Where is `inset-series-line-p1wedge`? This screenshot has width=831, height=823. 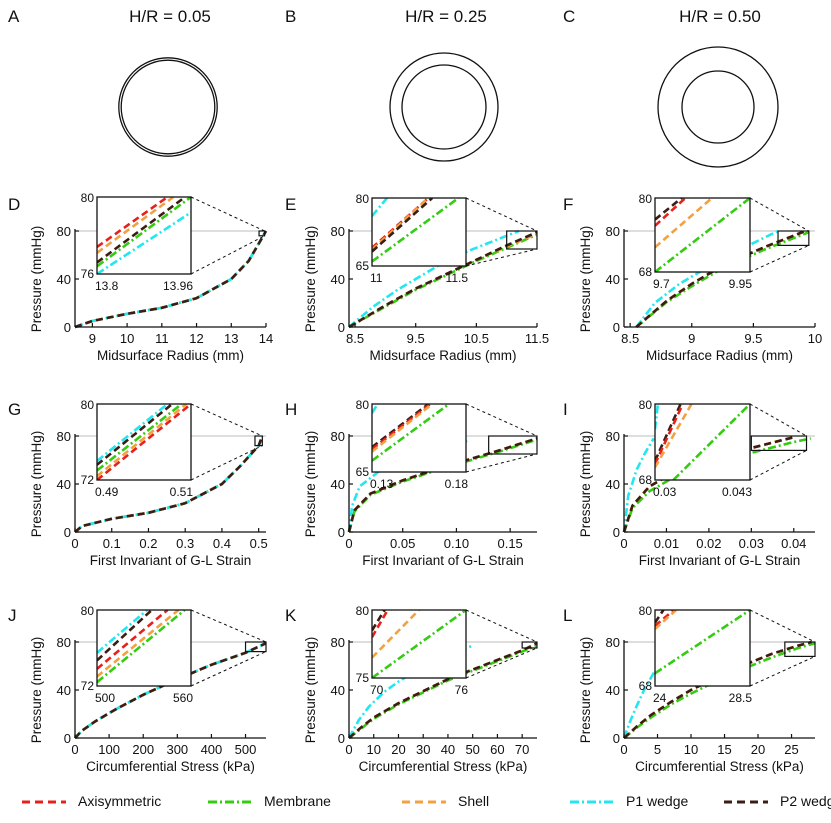
inset-series-line-p1wedge is located at coordinates (122, 632).